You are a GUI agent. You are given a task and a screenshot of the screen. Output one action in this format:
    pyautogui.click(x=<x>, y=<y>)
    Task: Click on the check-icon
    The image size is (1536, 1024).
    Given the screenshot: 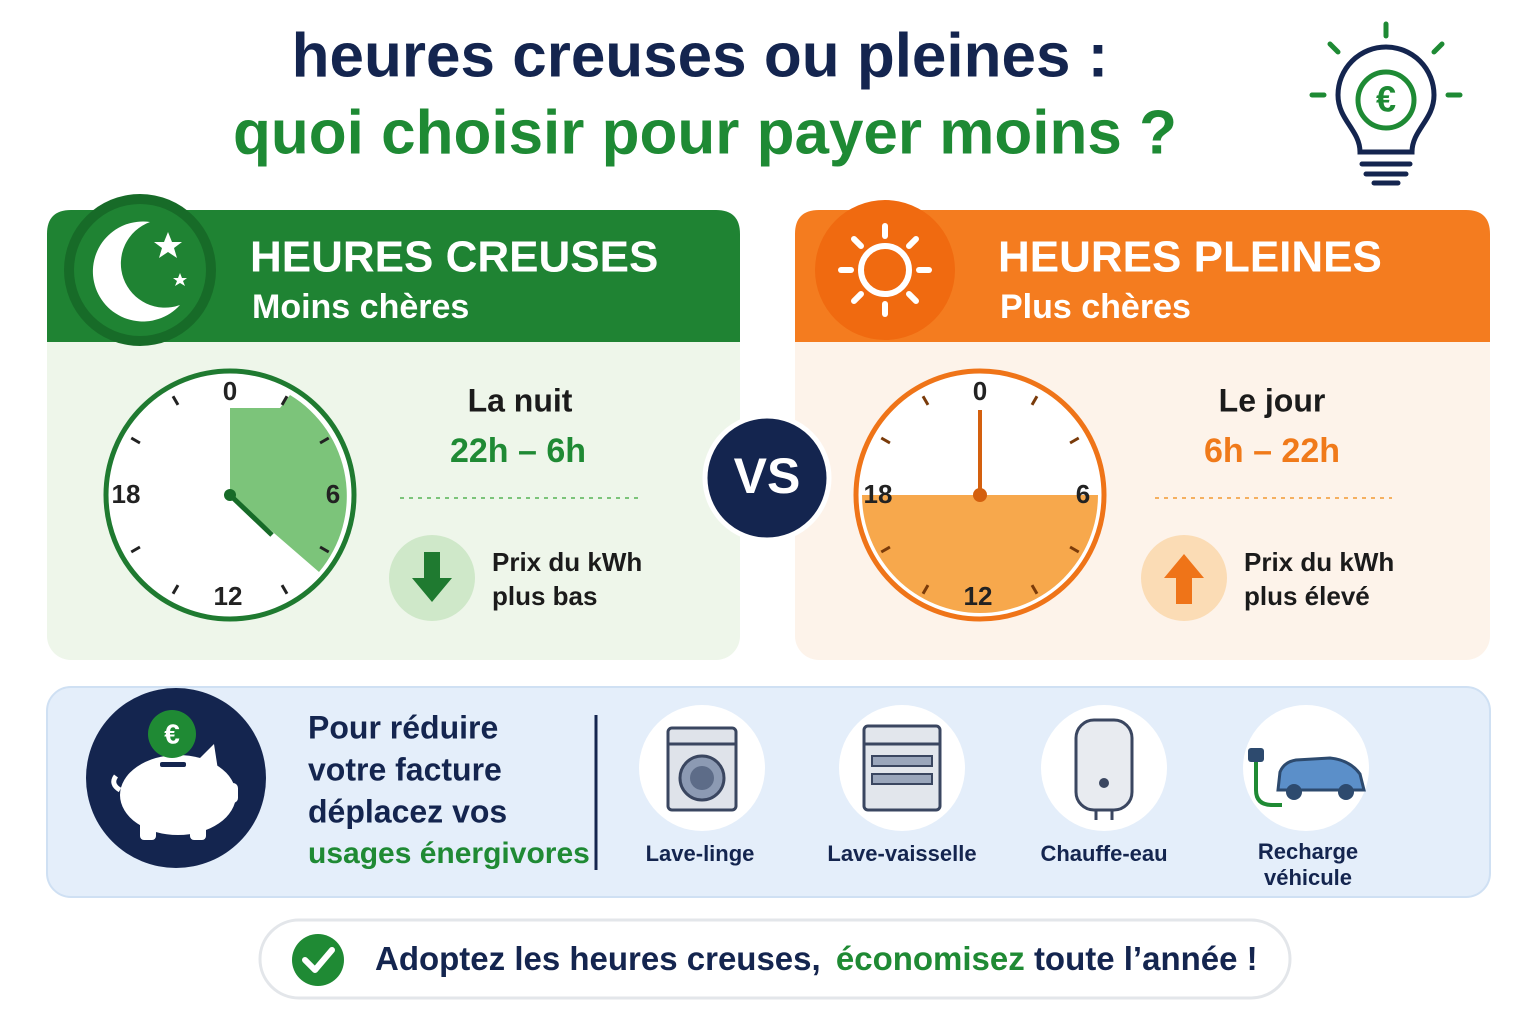 What is the action you would take?
    pyautogui.click(x=318, y=960)
    